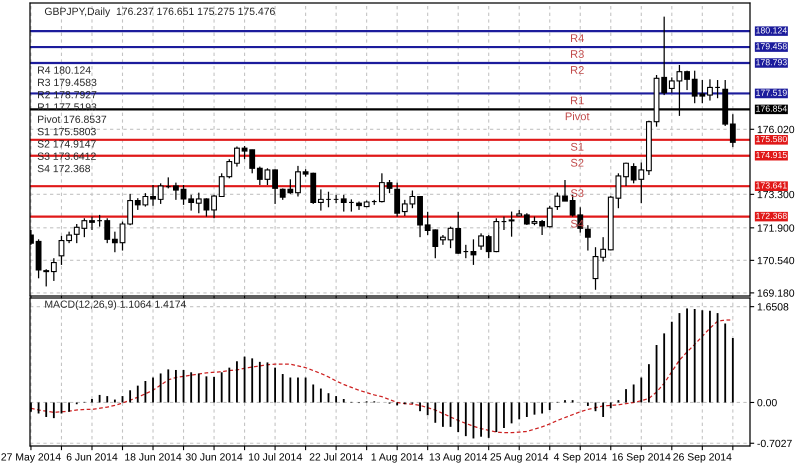 The image size is (799, 464). What do you see at coordinates (67, 144) in the screenshot?
I see `annotation: S2 174.9147` at bounding box center [67, 144].